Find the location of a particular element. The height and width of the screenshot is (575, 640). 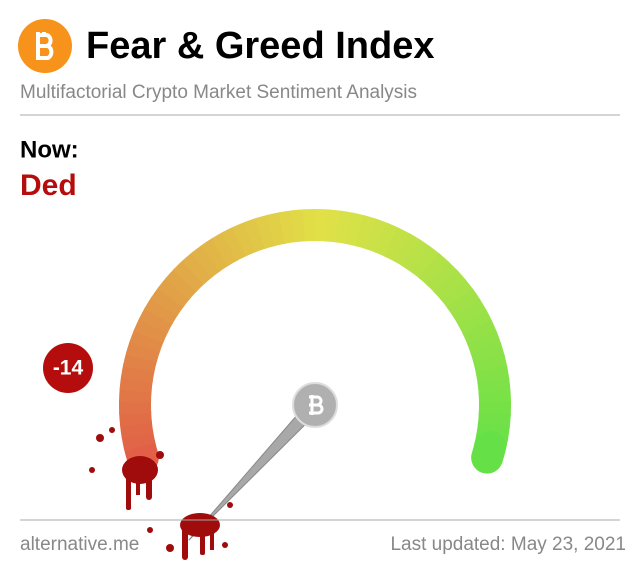

status: Ded is located at coordinates (48, 185).